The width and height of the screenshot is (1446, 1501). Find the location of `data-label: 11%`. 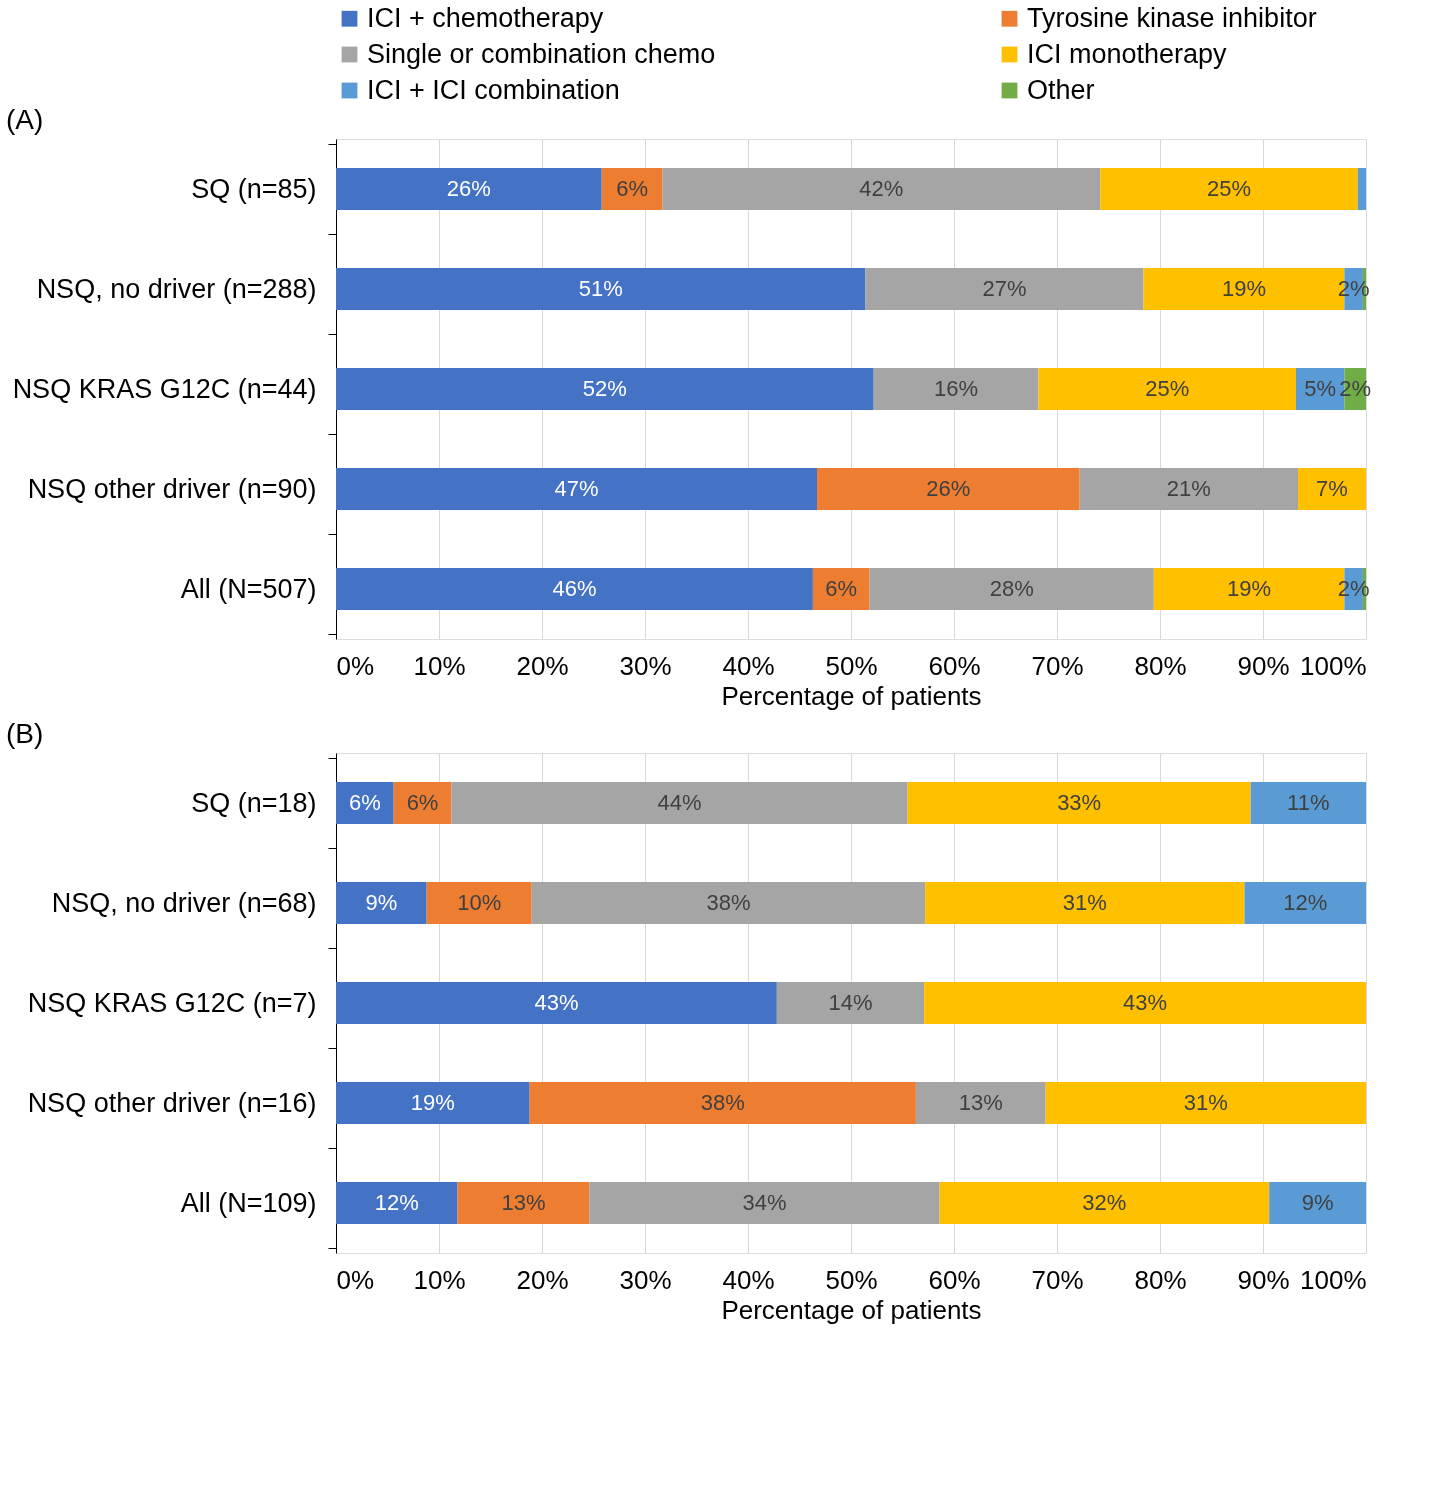

data-label: 11% is located at coordinates (1308, 802).